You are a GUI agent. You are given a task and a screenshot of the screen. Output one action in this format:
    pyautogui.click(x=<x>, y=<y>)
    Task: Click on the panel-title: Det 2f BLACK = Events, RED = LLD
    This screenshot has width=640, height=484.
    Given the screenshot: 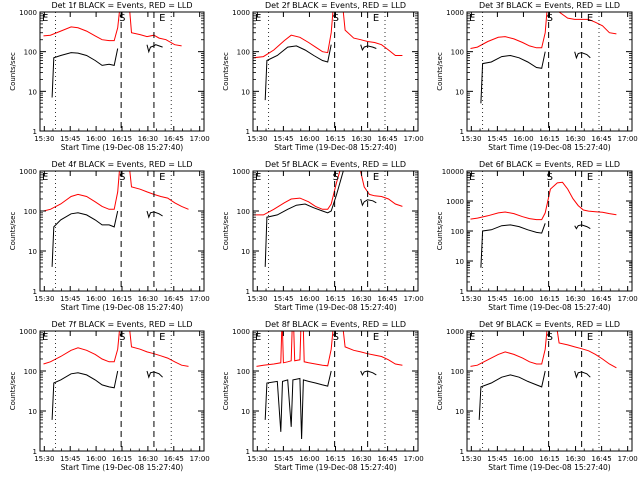 What is the action you would take?
    pyautogui.click(x=335, y=5)
    